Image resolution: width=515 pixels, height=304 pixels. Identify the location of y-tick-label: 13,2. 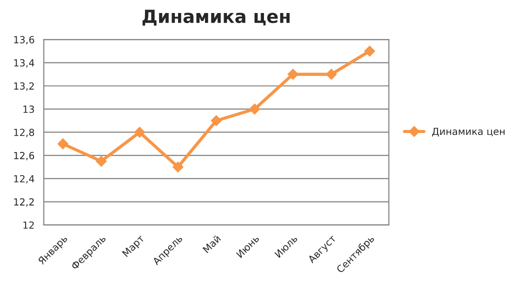
(24, 86).